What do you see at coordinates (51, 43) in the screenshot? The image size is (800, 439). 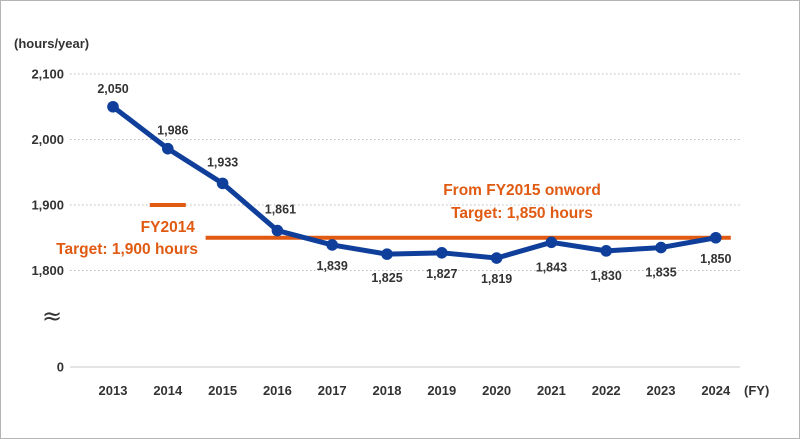 I see `y-axis-unit: (hours/year)` at bounding box center [51, 43].